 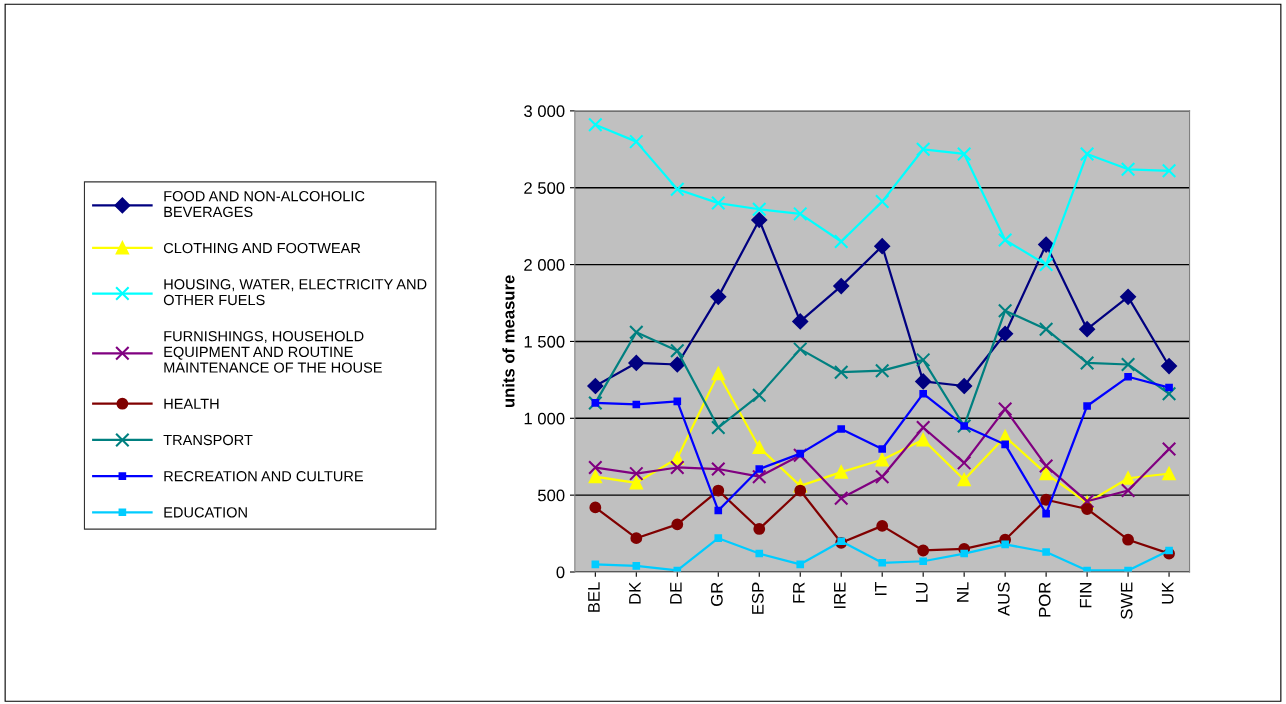 I want to click on legend-label: CLOTHING AND FOOTWEAR, so click(x=262, y=248).